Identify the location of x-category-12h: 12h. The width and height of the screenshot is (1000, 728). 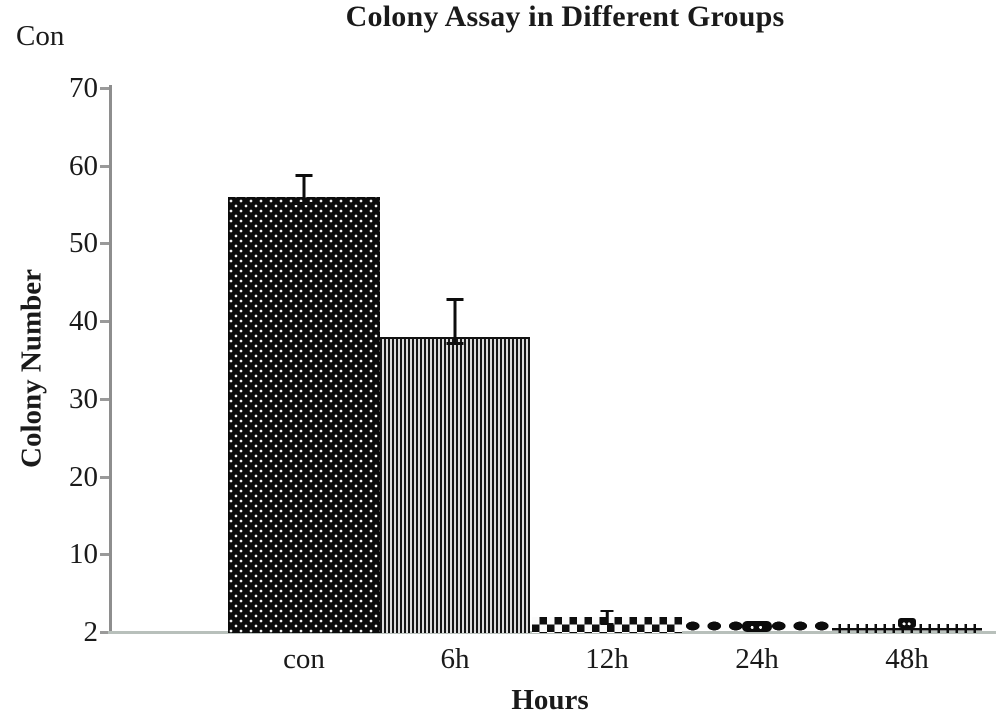
(607, 659).